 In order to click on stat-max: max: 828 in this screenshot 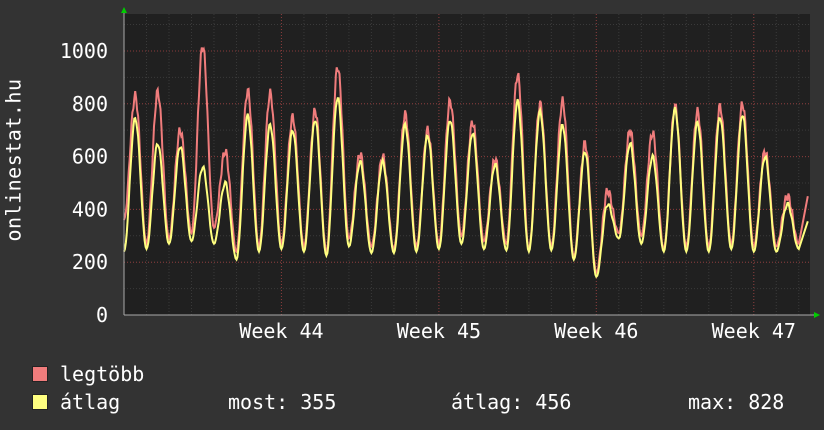, I will do `click(736, 402)`.